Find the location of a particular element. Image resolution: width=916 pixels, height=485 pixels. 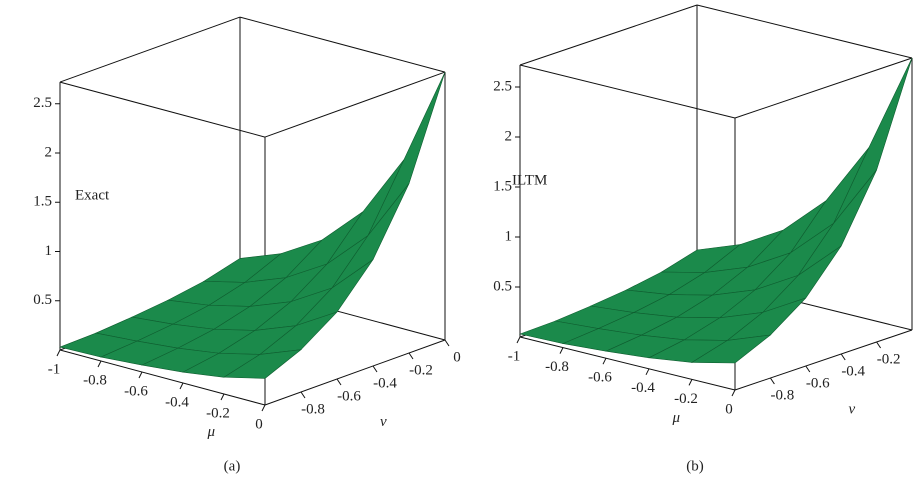

panel-caption: (a) is located at coordinates (232, 466).